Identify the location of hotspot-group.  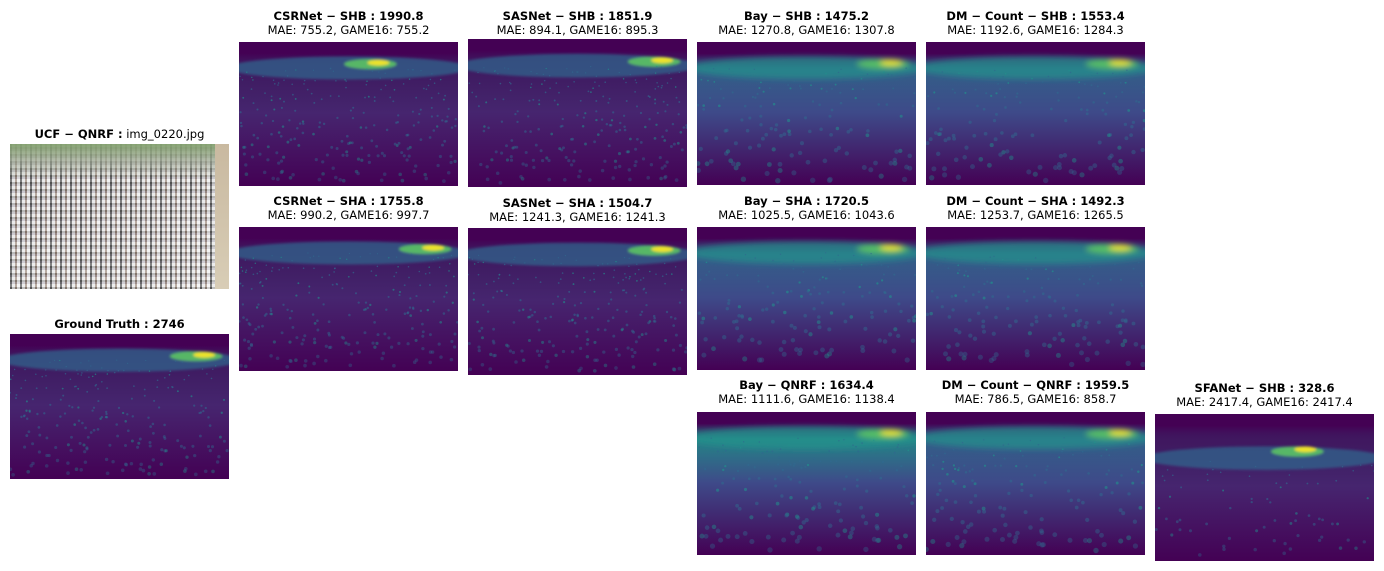
(1035, 253).